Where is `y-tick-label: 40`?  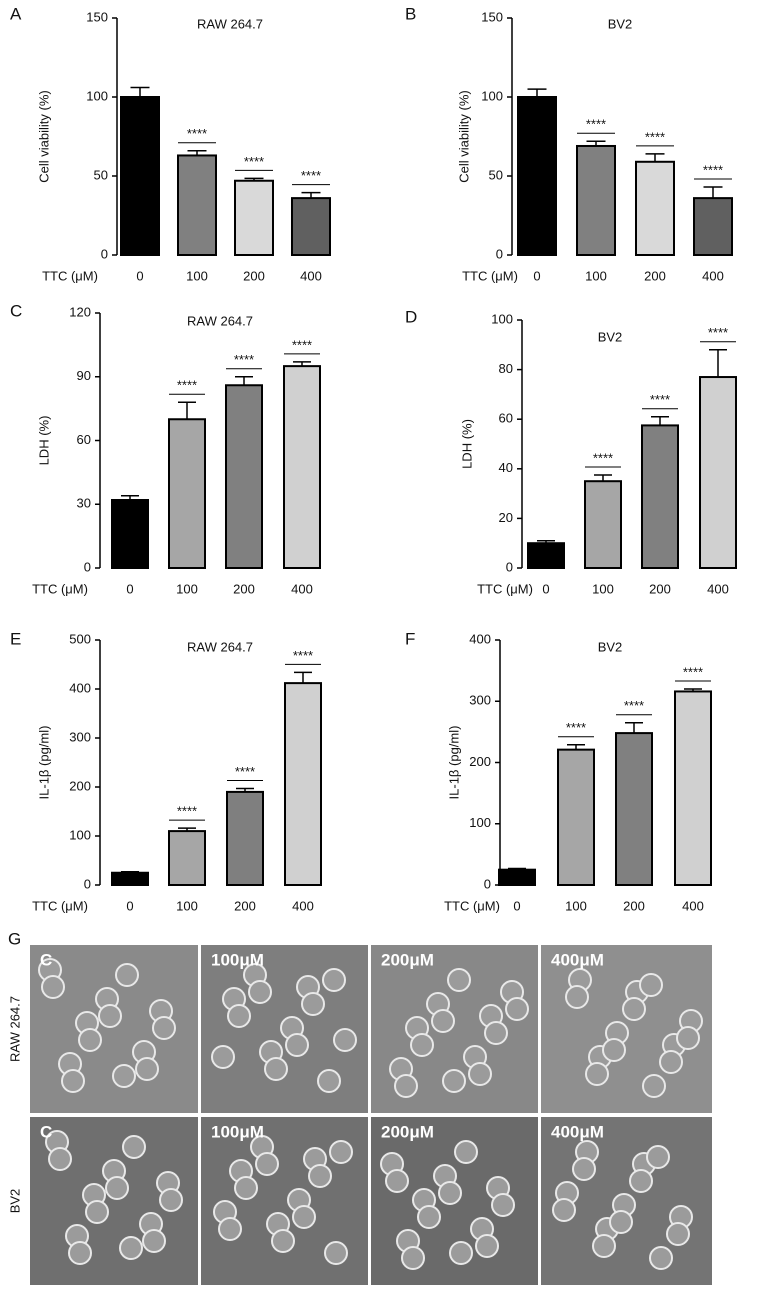 y-tick-label: 40 is located at coordinates (506, 467).